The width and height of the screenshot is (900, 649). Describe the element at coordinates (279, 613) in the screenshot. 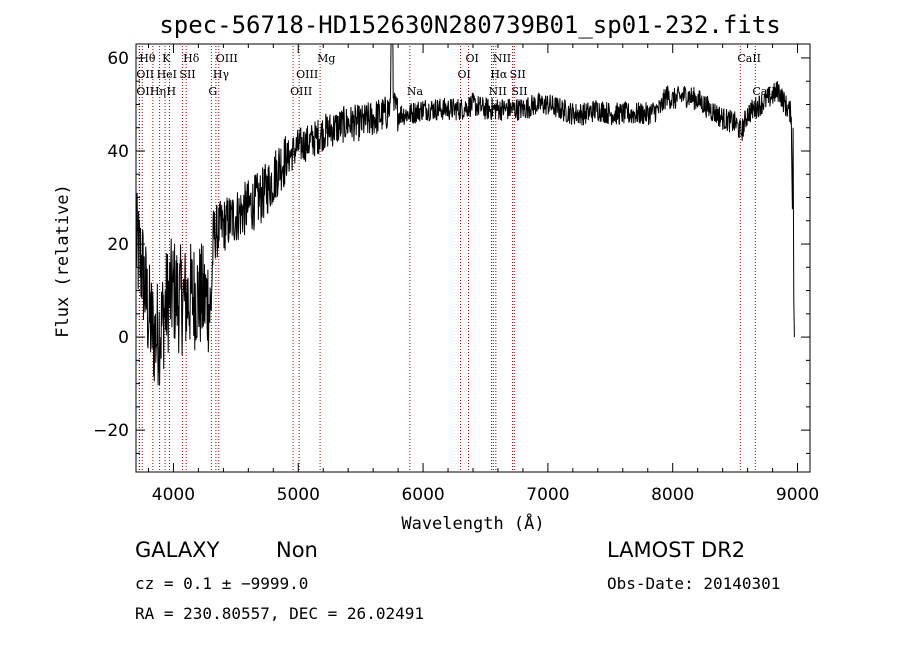

I see `coordinates: RA = 230.80557, DEC = 26.02491` at that location.